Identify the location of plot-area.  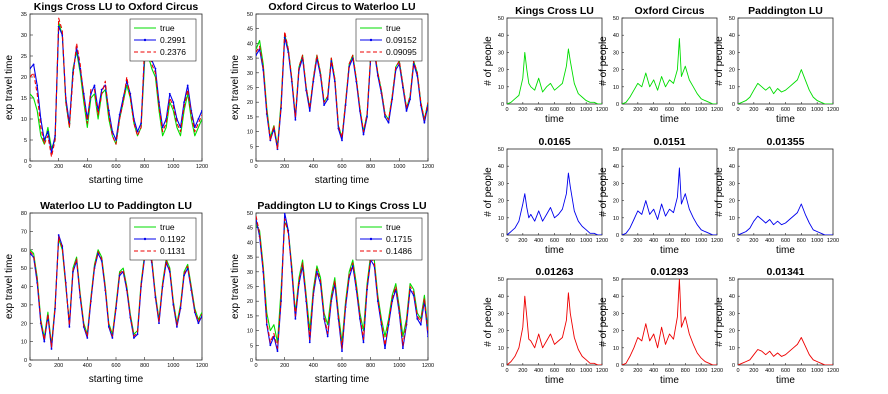
(785, 322).